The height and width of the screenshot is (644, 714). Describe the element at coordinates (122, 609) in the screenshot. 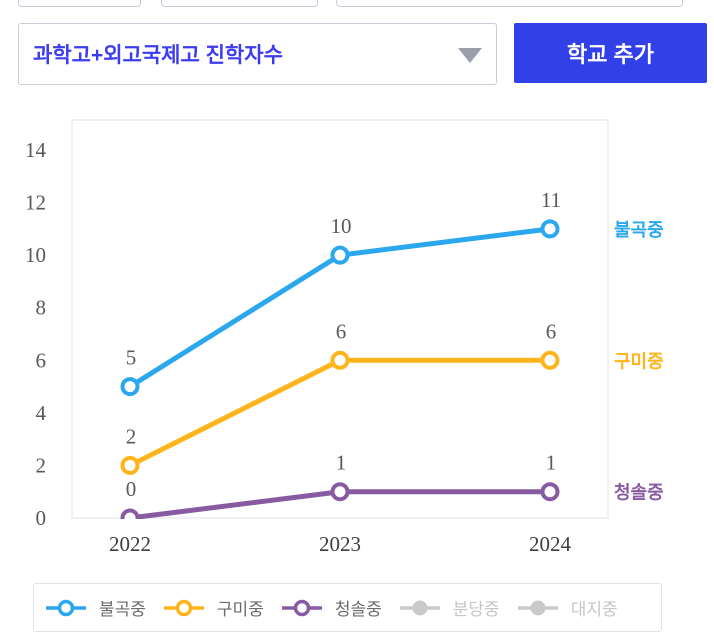

I see `legend-label: 불곡중` at that location.